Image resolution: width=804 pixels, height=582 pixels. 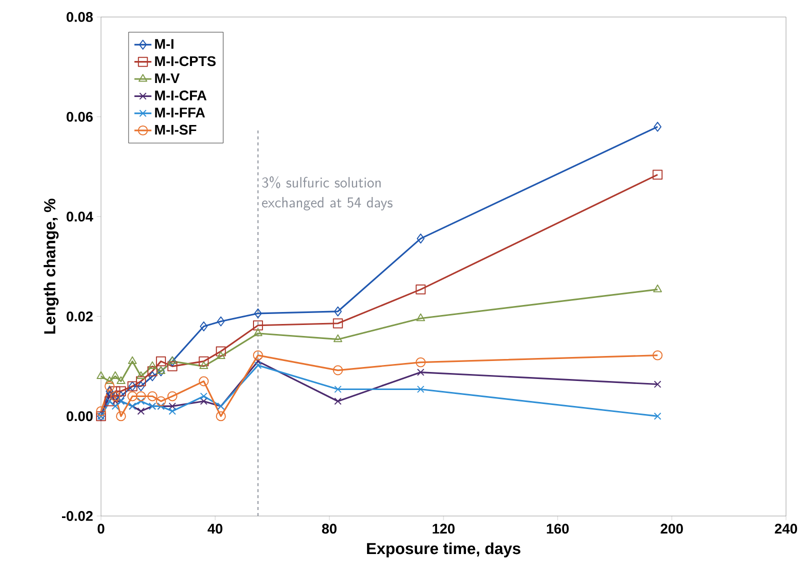 I want to click on y-tick-label: -0.02, so click(x=77, y=516).